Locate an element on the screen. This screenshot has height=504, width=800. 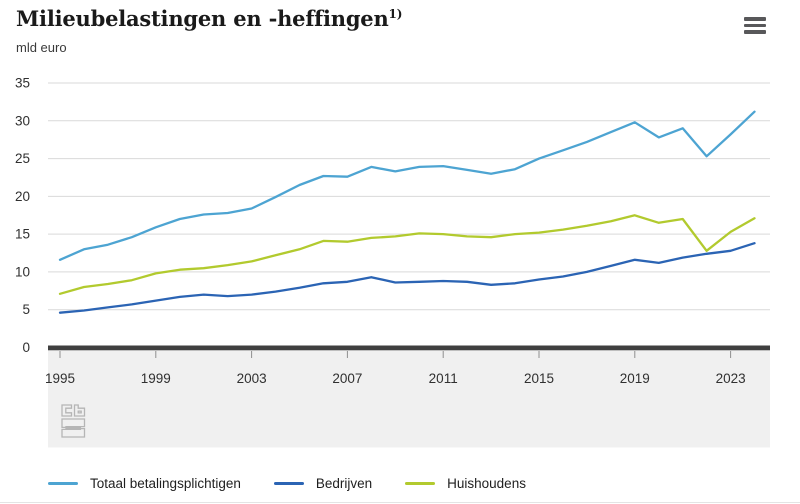
cbs-logo-icon is located at coordinates (73, 421).